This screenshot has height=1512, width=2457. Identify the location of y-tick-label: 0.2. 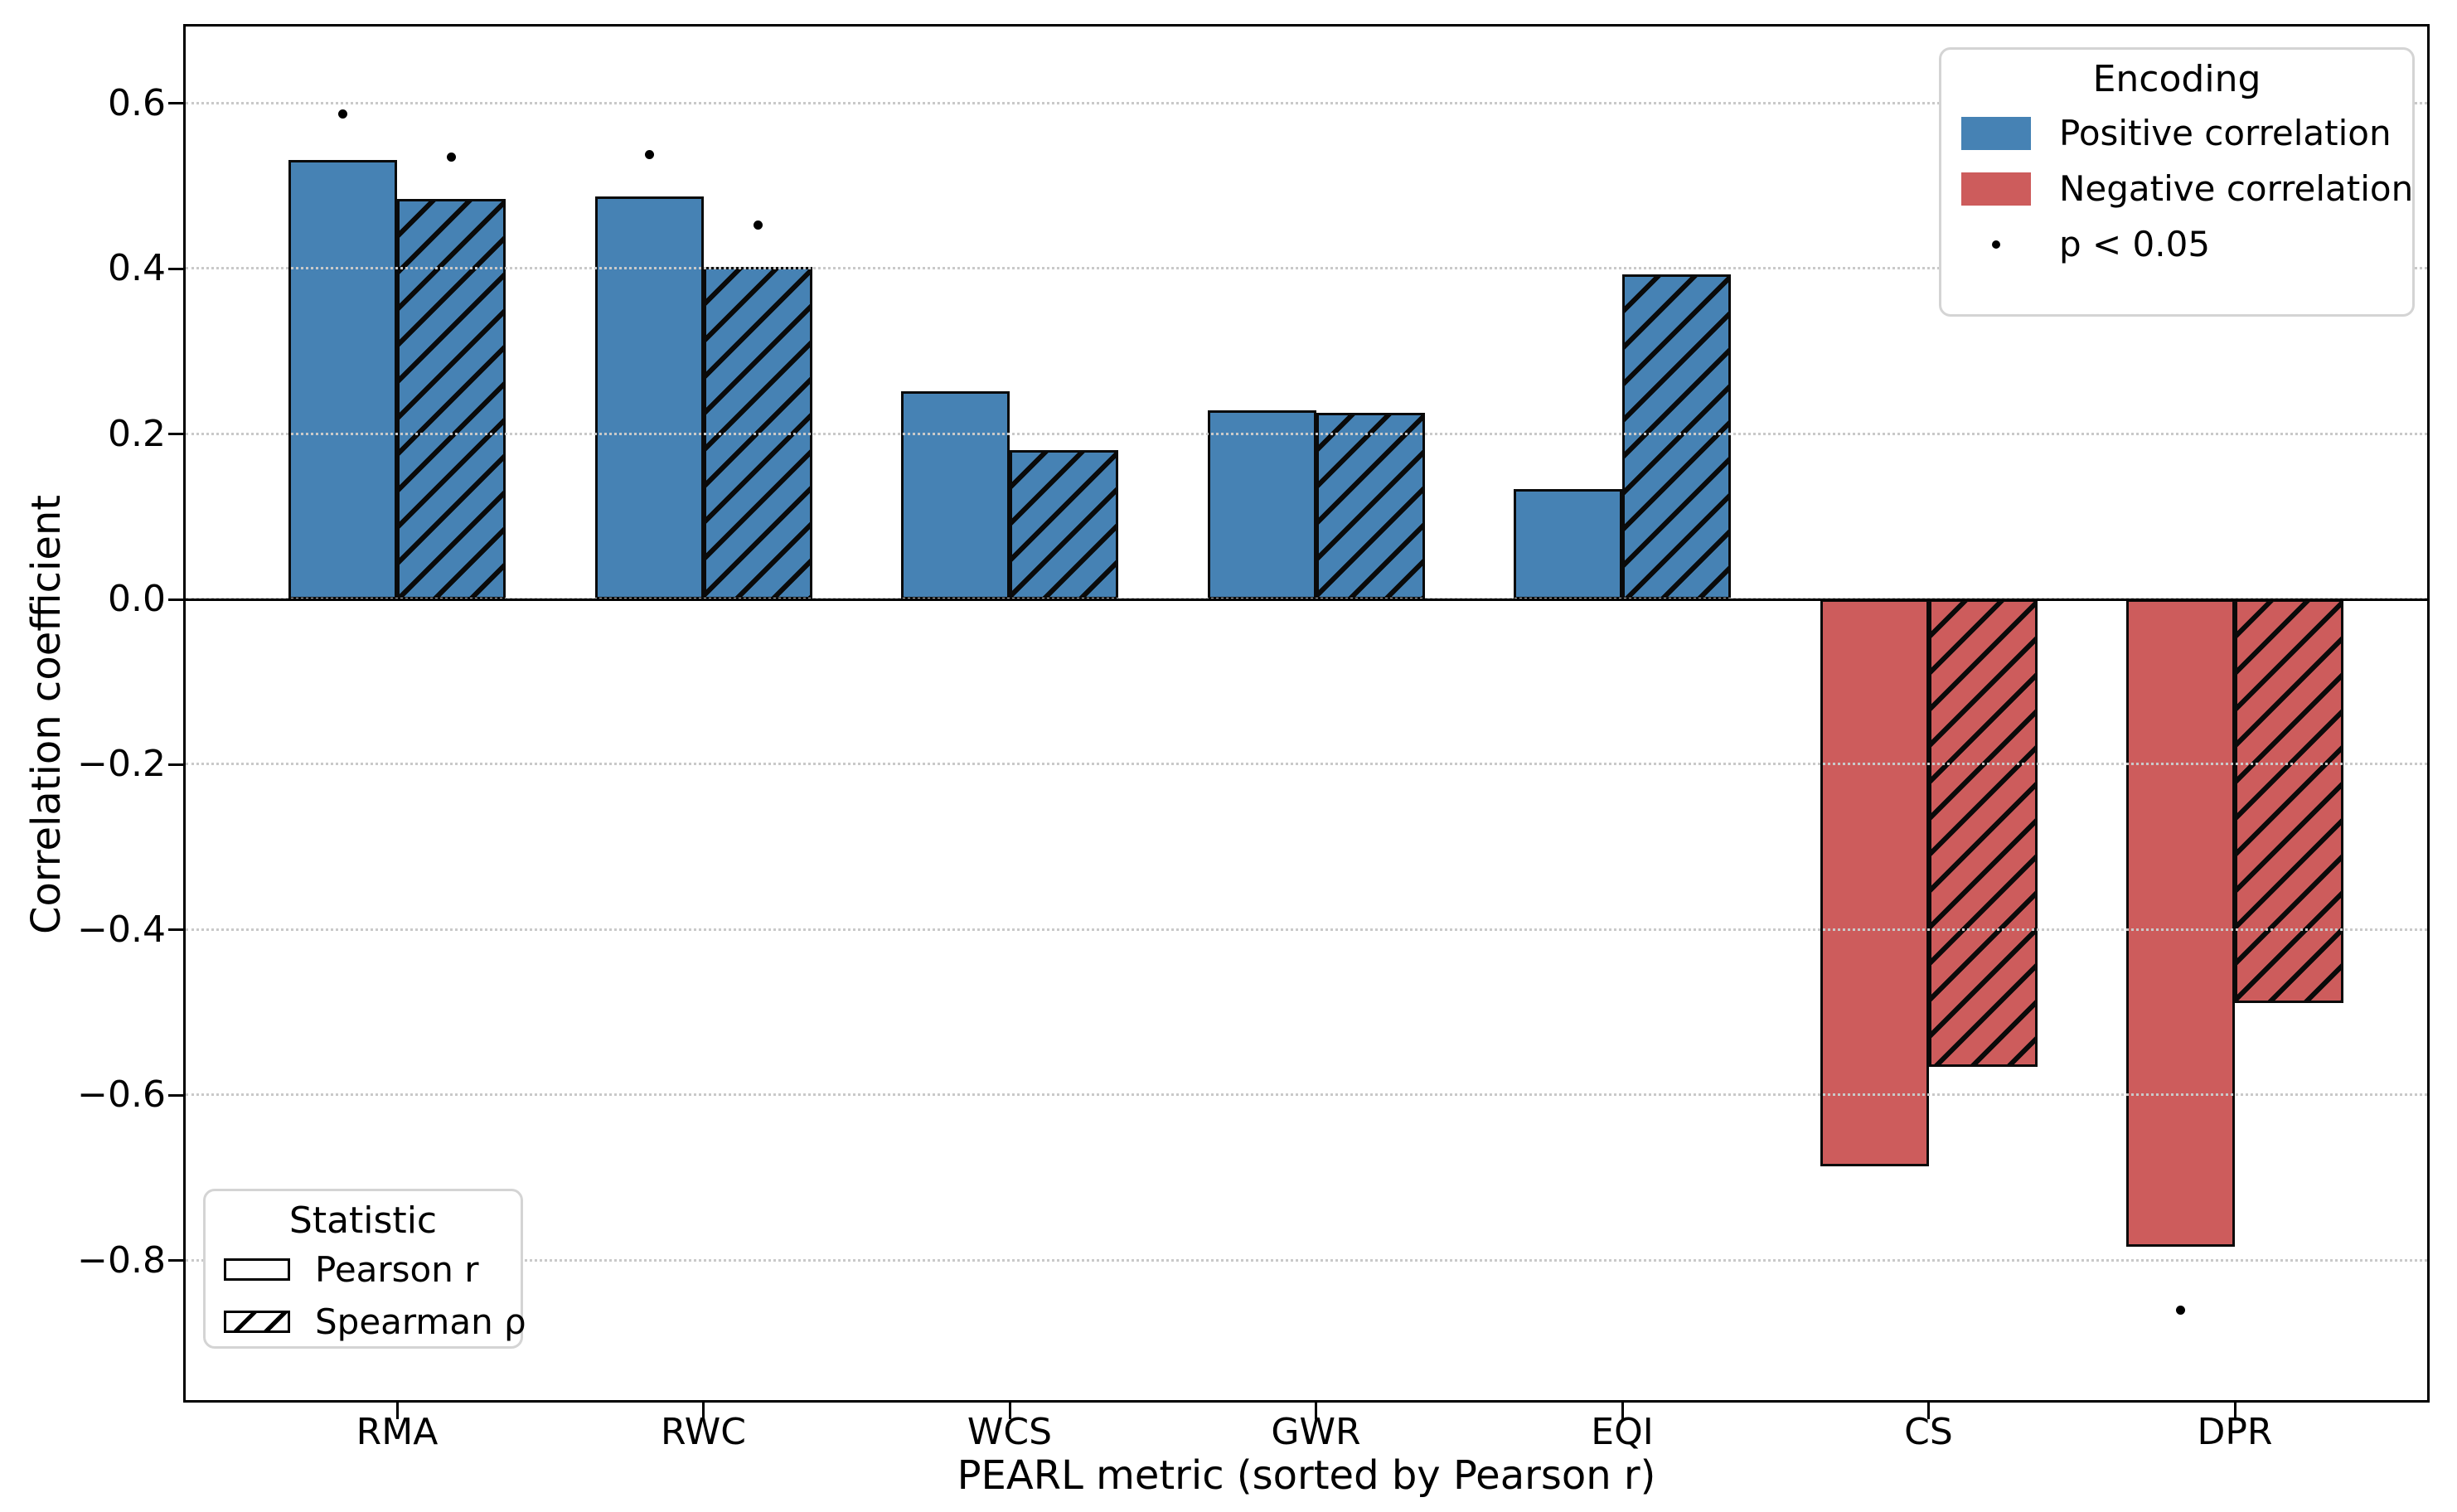
(137, 433).